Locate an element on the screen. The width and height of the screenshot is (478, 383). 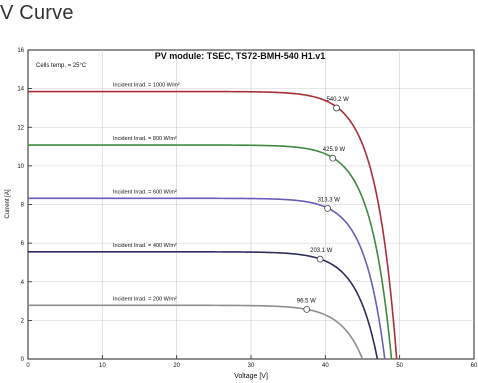
series-label-600: Incident Irrad. = 600 W/m² is located at coordinates (145, 192).